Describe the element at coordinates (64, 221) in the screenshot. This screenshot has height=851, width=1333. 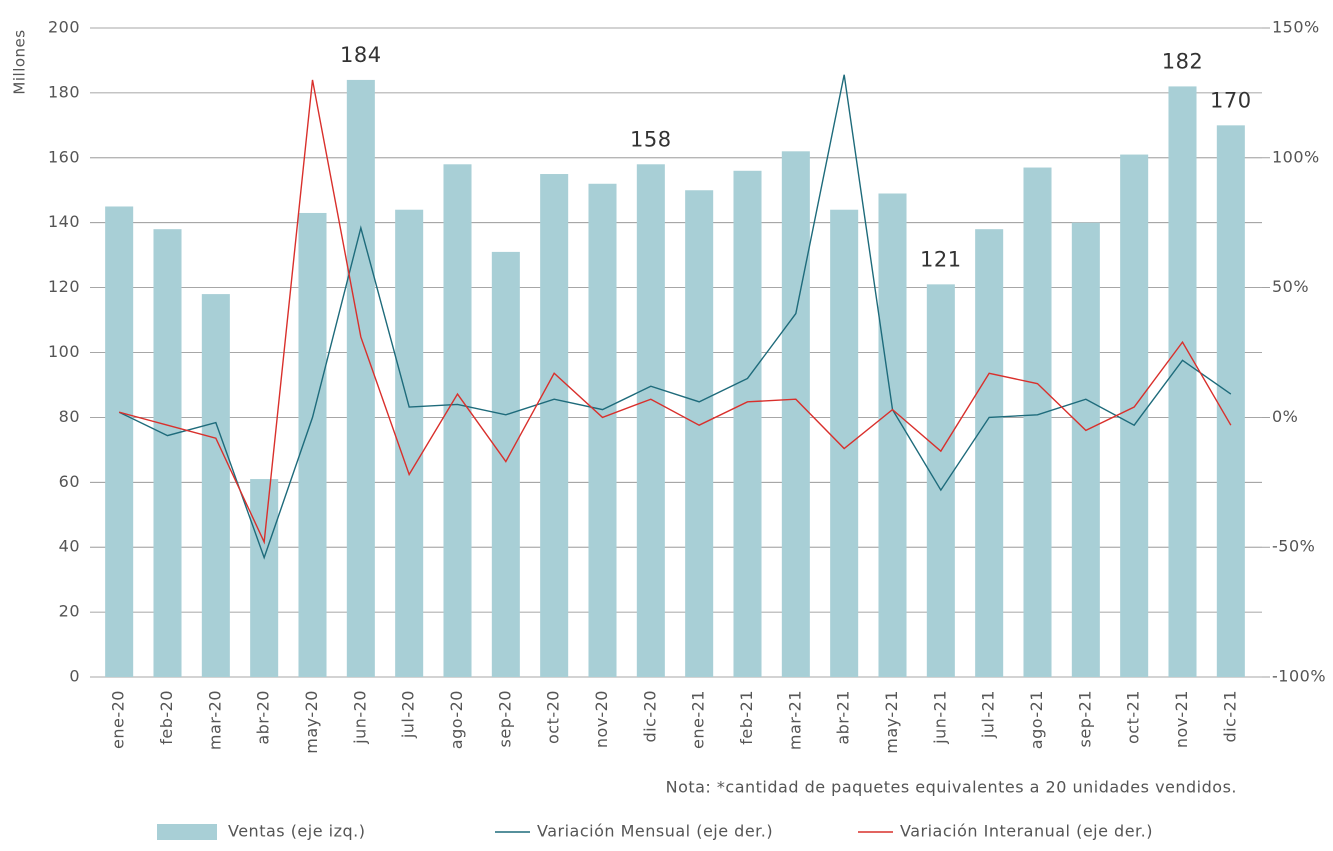
I see `y-tick-label: 140` at that location.